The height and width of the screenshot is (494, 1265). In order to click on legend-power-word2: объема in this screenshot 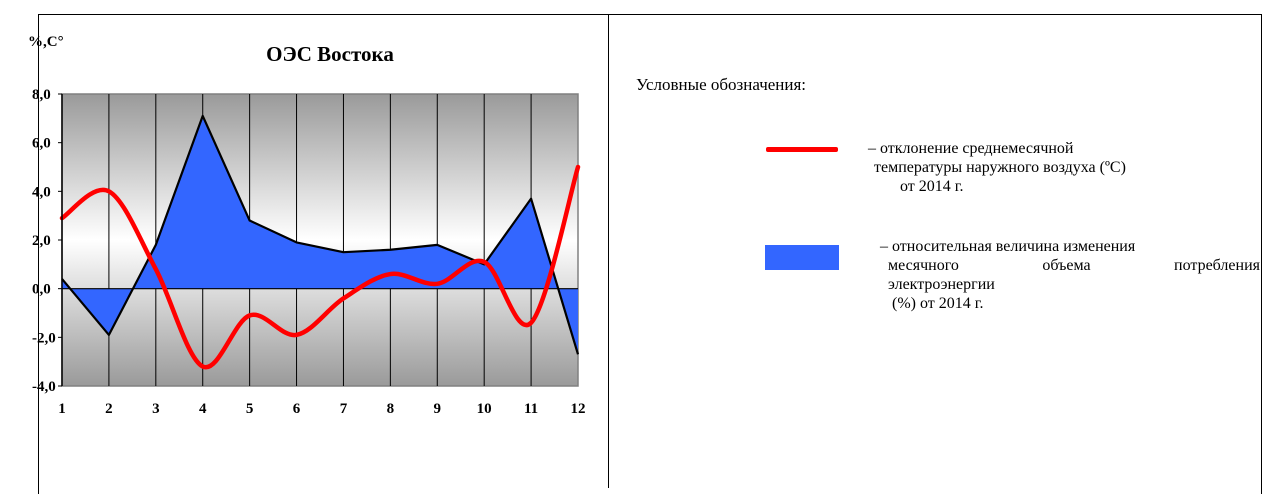, I will do `click(1066, 265)`.